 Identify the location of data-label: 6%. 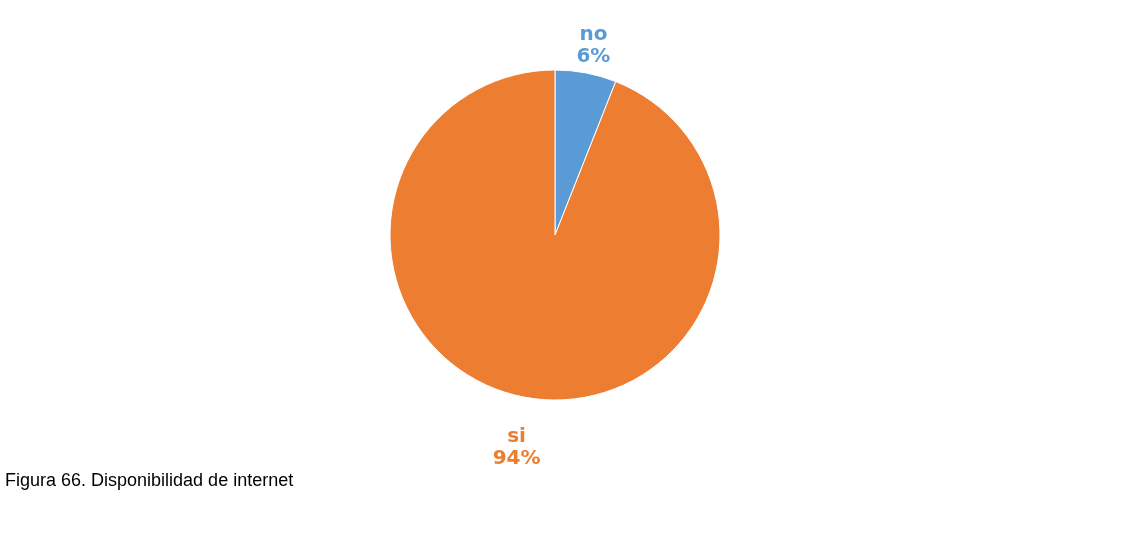
(593, 54).